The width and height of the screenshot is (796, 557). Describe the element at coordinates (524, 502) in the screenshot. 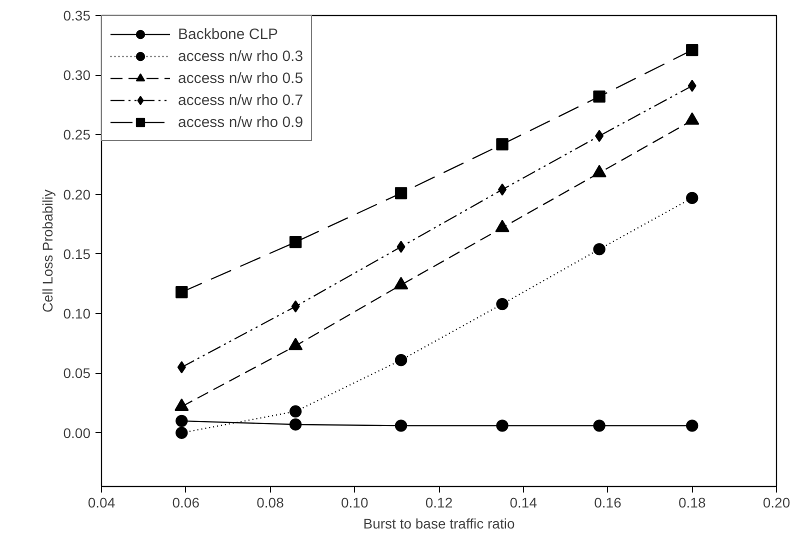

I see `x-tick-label: 0.14` at that location.